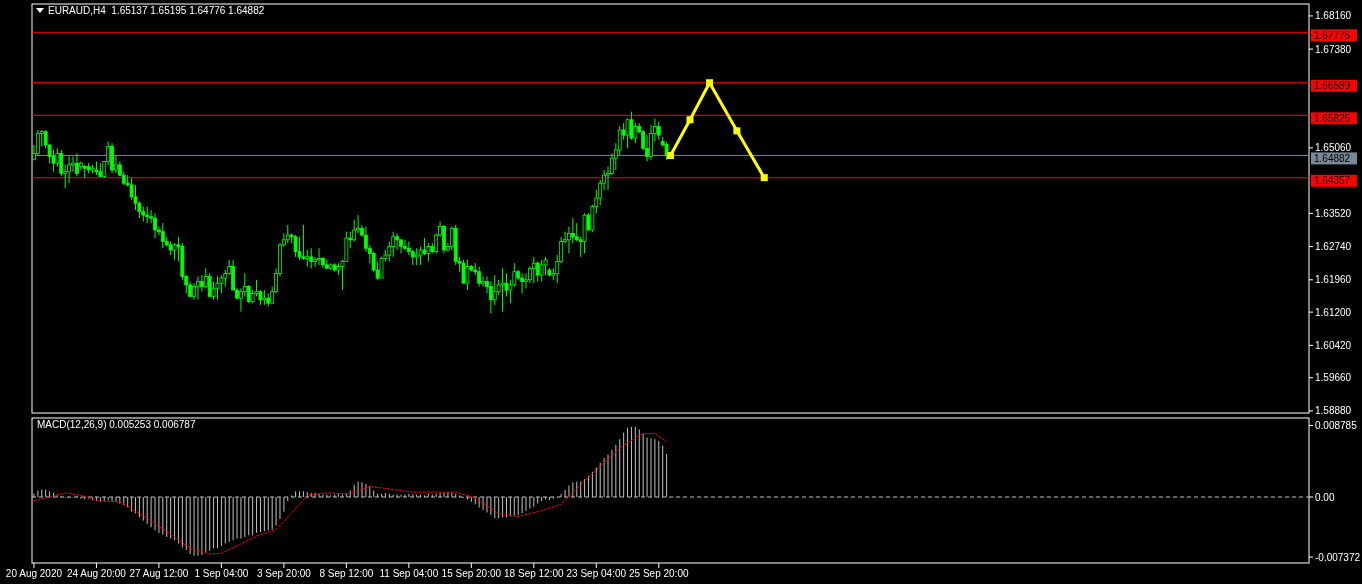 The width and height of the screenshot is (1362, 584). Describe the element at coordinates (1333, 16) in the screenshot. I see `y-tick-label: 1.68160` at that location.